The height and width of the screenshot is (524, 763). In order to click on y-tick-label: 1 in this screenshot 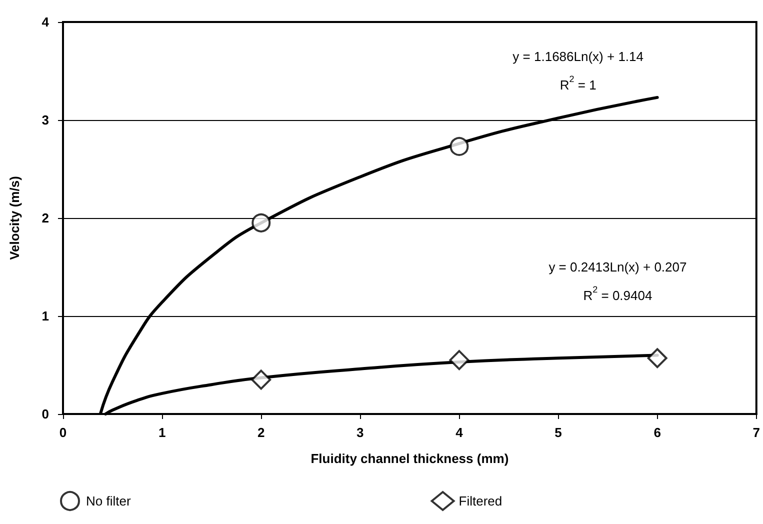, I will do `click(45, 316)`.